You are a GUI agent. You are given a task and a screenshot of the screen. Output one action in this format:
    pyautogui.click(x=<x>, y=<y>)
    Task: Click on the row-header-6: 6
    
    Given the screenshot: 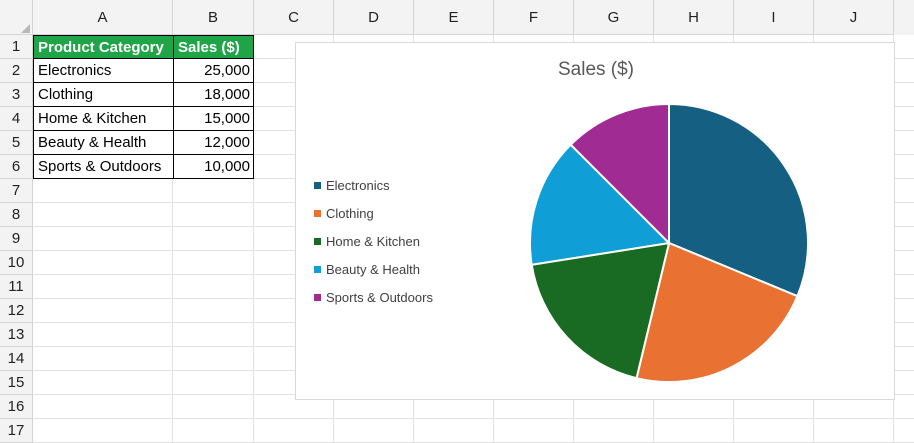 What is the action you would take?
    pyautogui.click(x=16, y=167)
    